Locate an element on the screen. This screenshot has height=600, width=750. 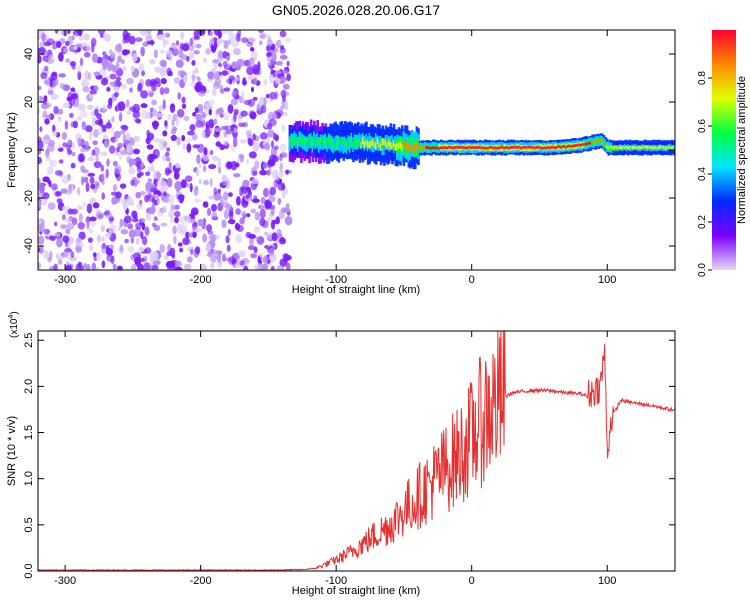
spectrogram-y-tick-label: 20 is located at coordinates (29, 102).